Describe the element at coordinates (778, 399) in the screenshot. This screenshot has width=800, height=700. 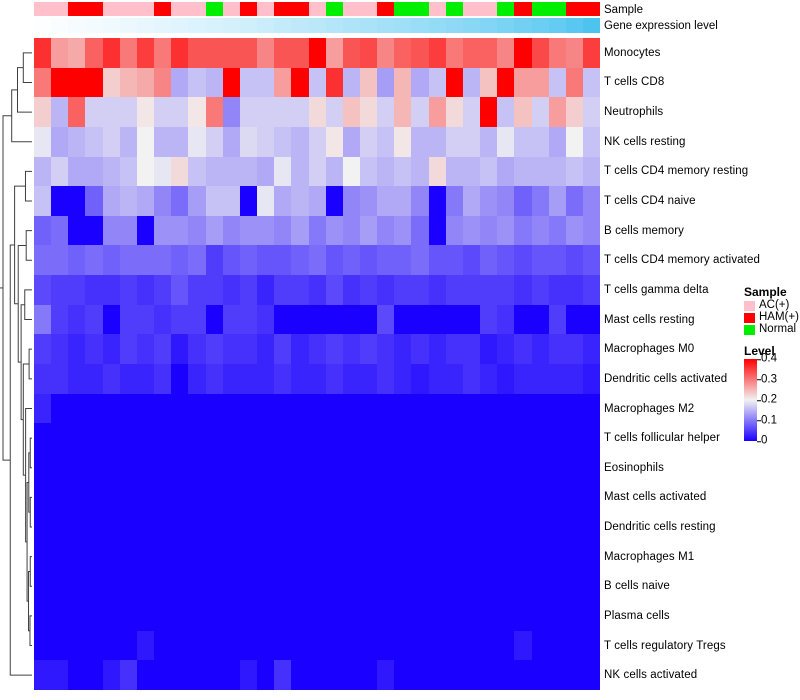
I see `level-tick-labels: 0.4 0.3 0.2 0.1 0` at that location.